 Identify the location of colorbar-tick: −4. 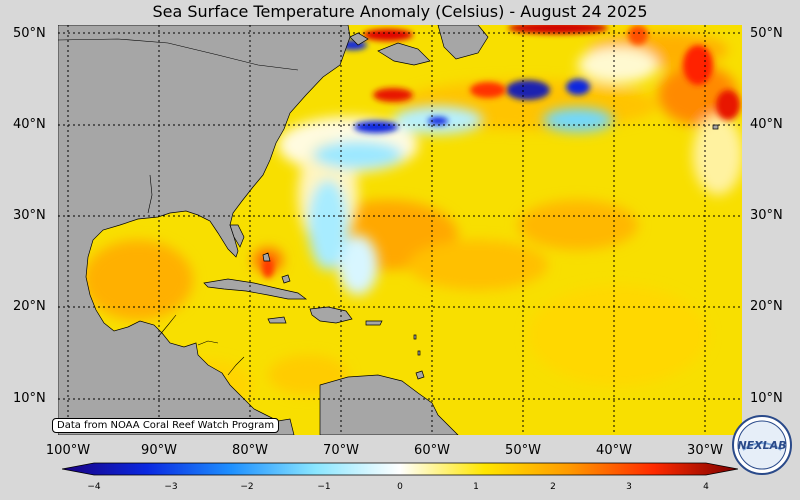
(94, 487).